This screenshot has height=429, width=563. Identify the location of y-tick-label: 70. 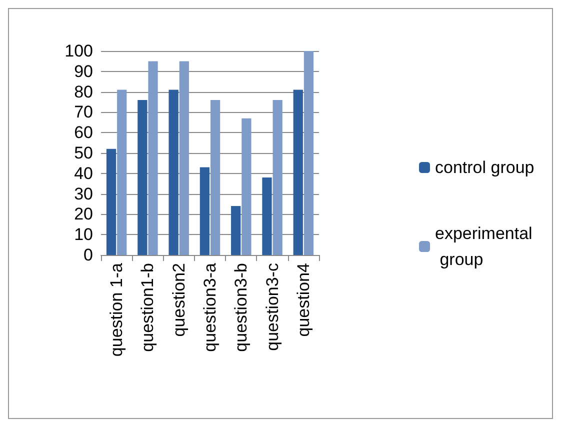
(83, 112).